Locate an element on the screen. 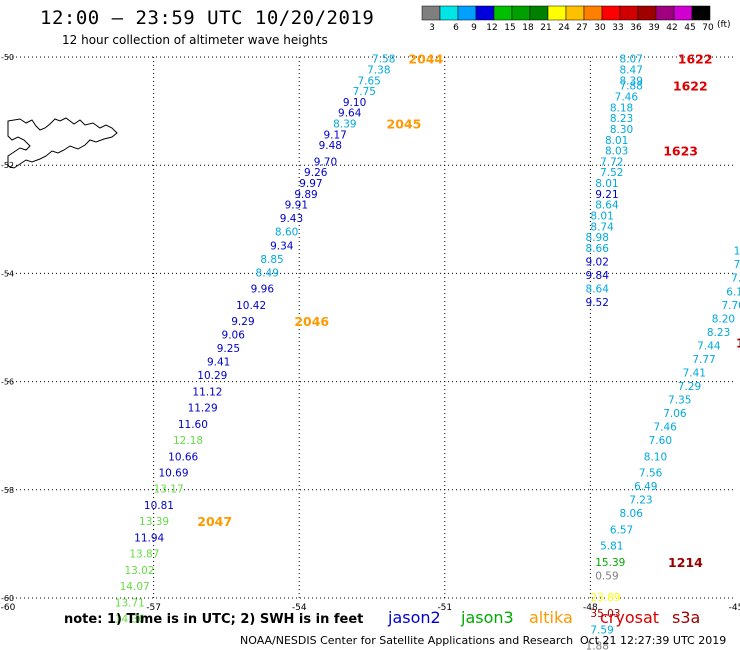  swh-value-label: 8.85 is located at coordinates (271, 260).